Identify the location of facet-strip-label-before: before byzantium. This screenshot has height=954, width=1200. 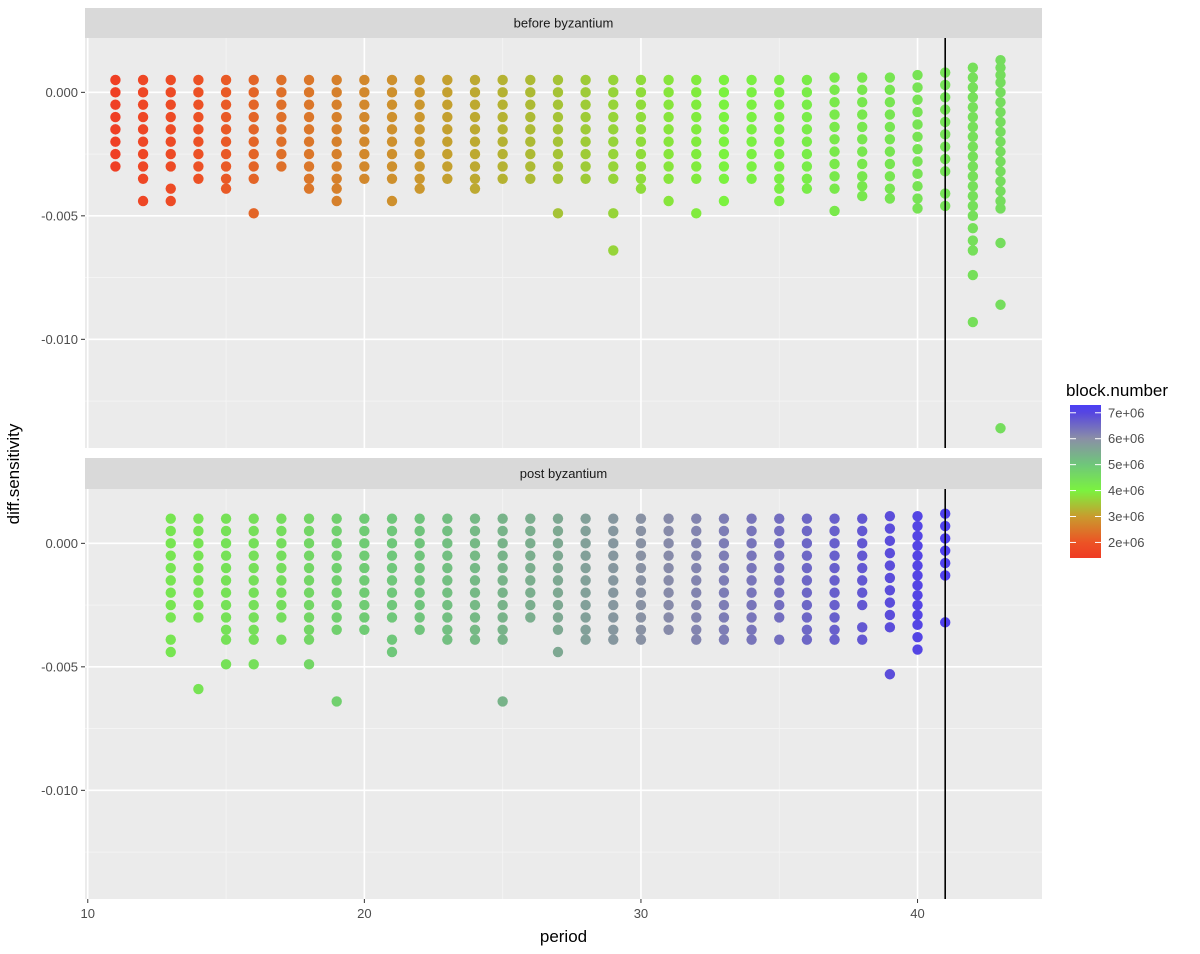
(564, 23).